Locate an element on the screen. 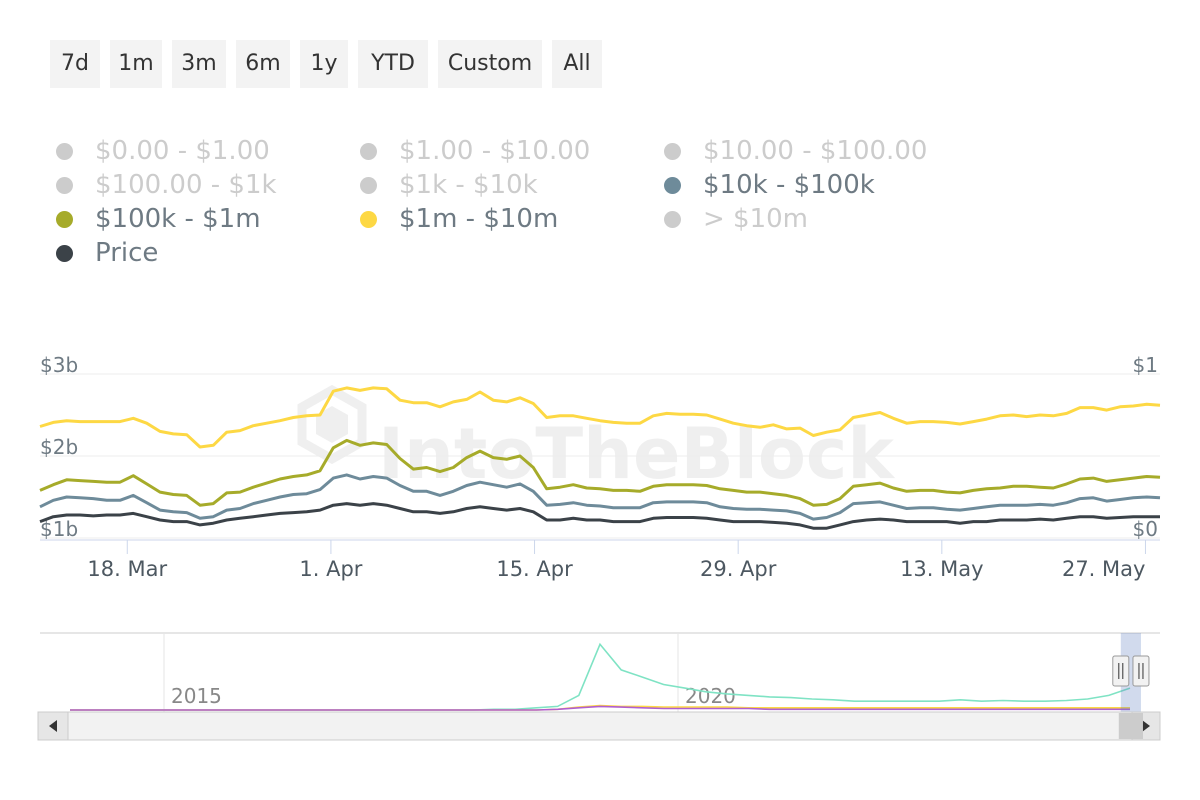 This screenshot has height=800, width=1200. range-button-3m: 3m is located at coordinates (199, 64).